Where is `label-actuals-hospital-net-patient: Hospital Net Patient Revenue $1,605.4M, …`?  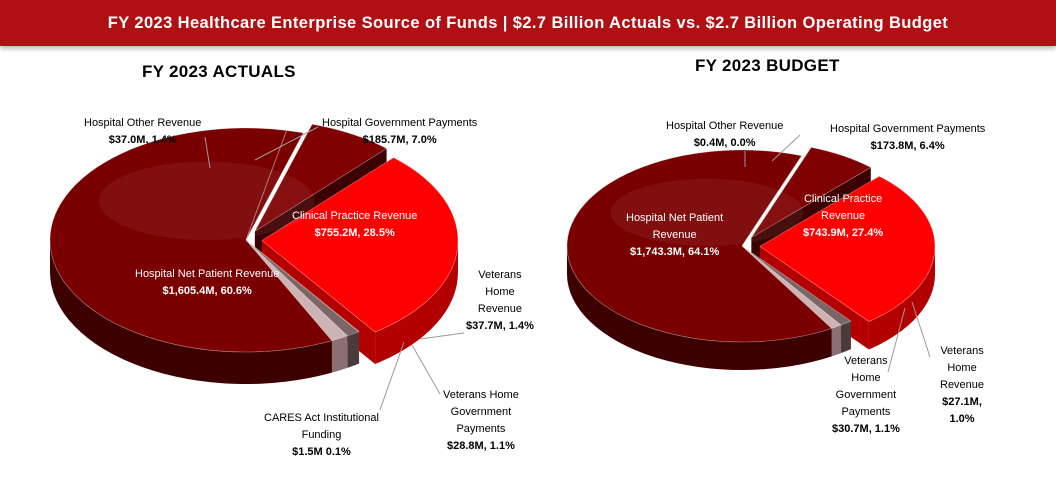 label-actuals-hospital-net-patient: Hospital Net Patient Revenue $1,605.4M, … is located at coordinates (207, 282).